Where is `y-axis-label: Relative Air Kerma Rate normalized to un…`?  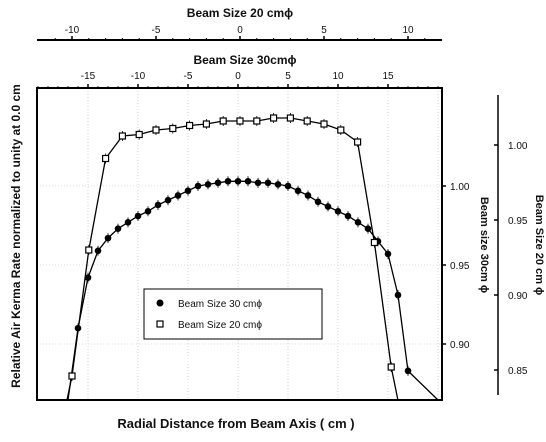
y-axis-label: Relative Air Kerma Rate normalized to un… is located at coordinates (16, 236).